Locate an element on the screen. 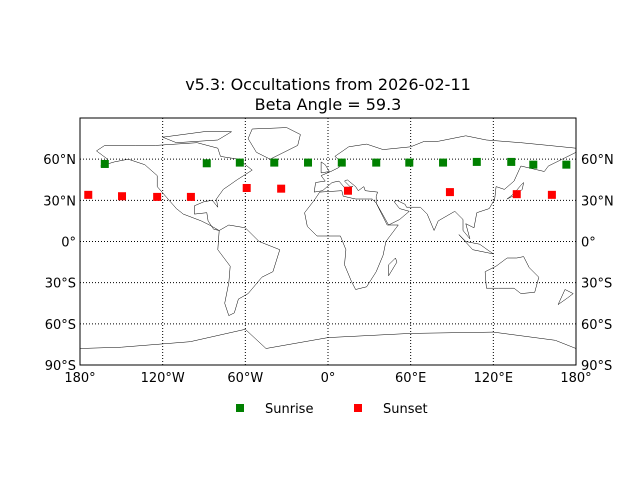 The image size is (640, 484). y-tick-label-left: 60°S is located at coordinates (60, 325).